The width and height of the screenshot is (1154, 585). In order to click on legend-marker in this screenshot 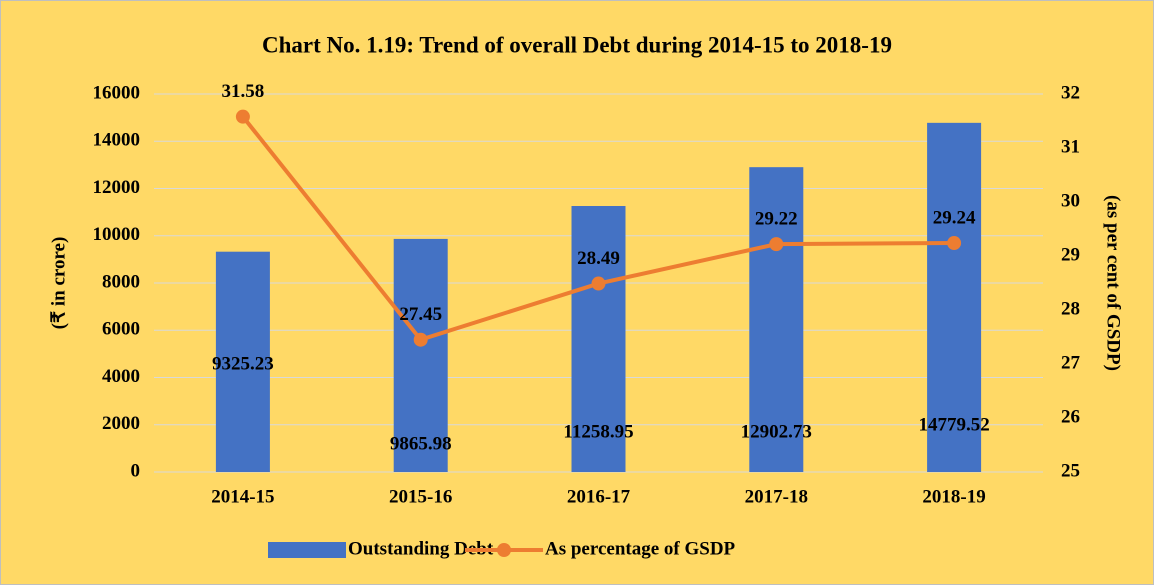, I will do `click(504, 550)`.